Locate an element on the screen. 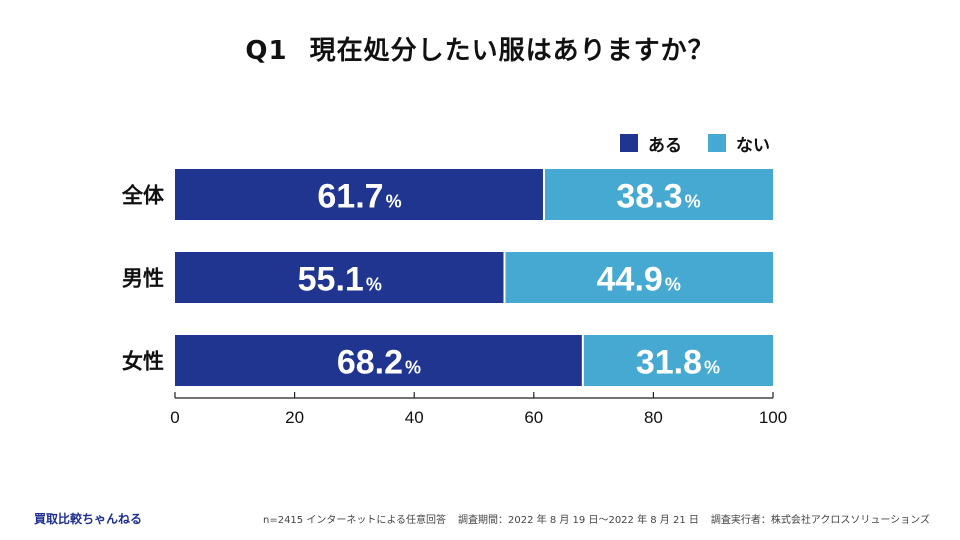 This screenshot has width=960, height=540. x-tick-label: 80 is located at coordinates (653, 417).